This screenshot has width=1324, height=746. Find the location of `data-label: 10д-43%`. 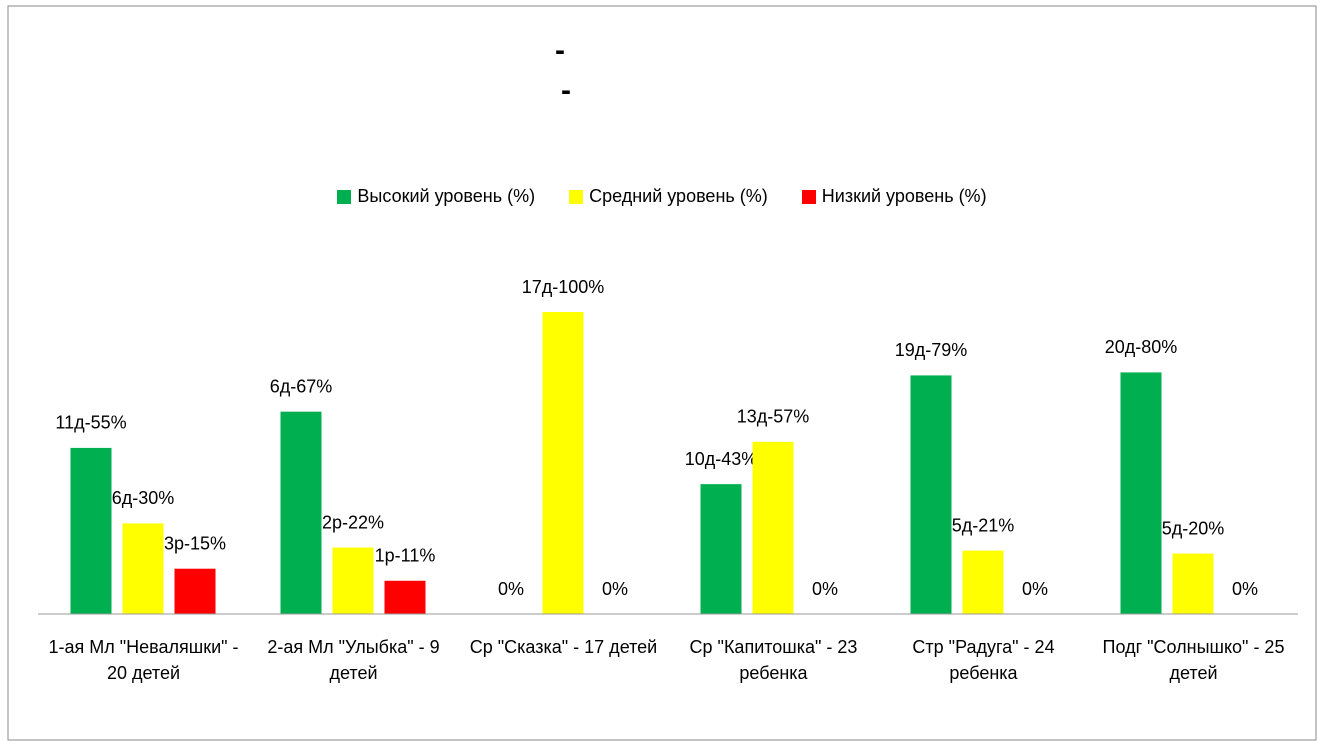

data-label: 10д-43% is located at coordinates (721, 459).